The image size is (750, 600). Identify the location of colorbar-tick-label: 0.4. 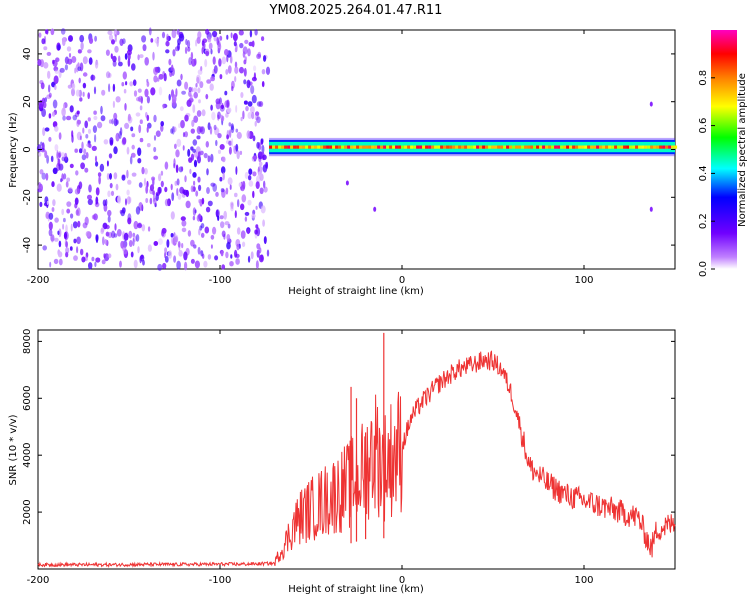
(703, 173).